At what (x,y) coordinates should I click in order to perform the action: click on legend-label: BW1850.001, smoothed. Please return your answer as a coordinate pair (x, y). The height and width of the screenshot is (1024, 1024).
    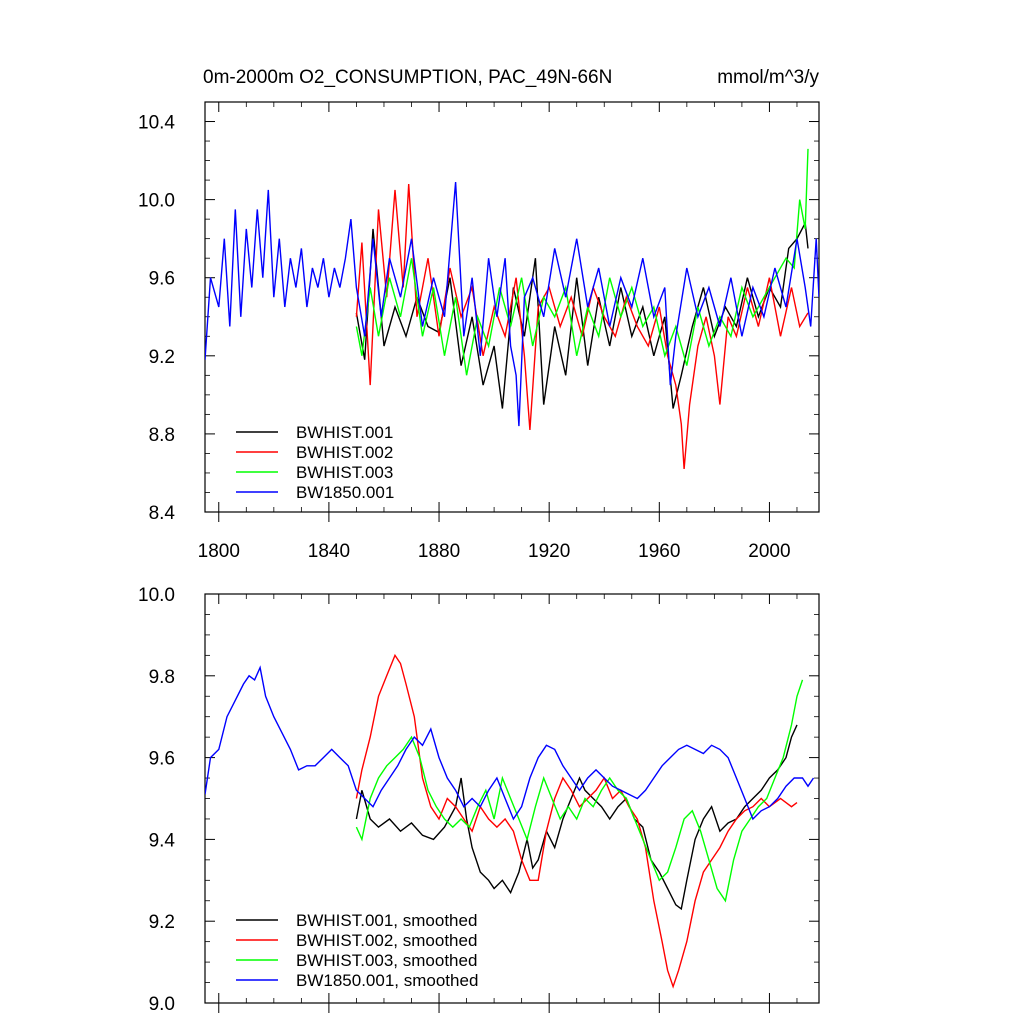
    Looking at the image, I should click on (387, 980).